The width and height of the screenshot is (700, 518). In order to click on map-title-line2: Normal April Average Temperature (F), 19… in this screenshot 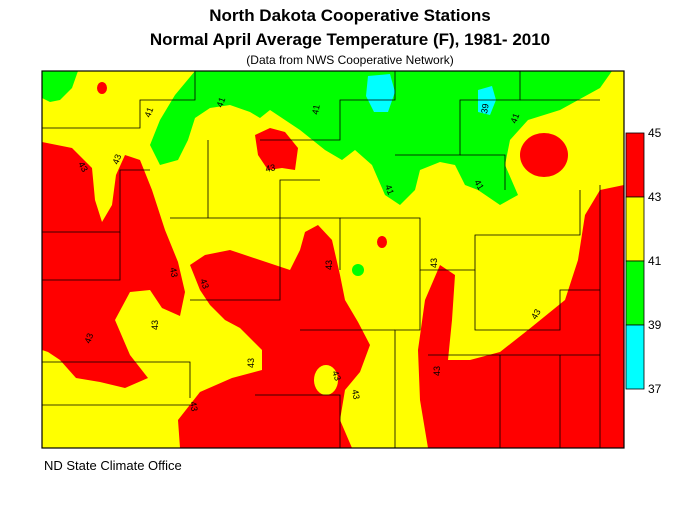, I will do `click(350, 39)`.